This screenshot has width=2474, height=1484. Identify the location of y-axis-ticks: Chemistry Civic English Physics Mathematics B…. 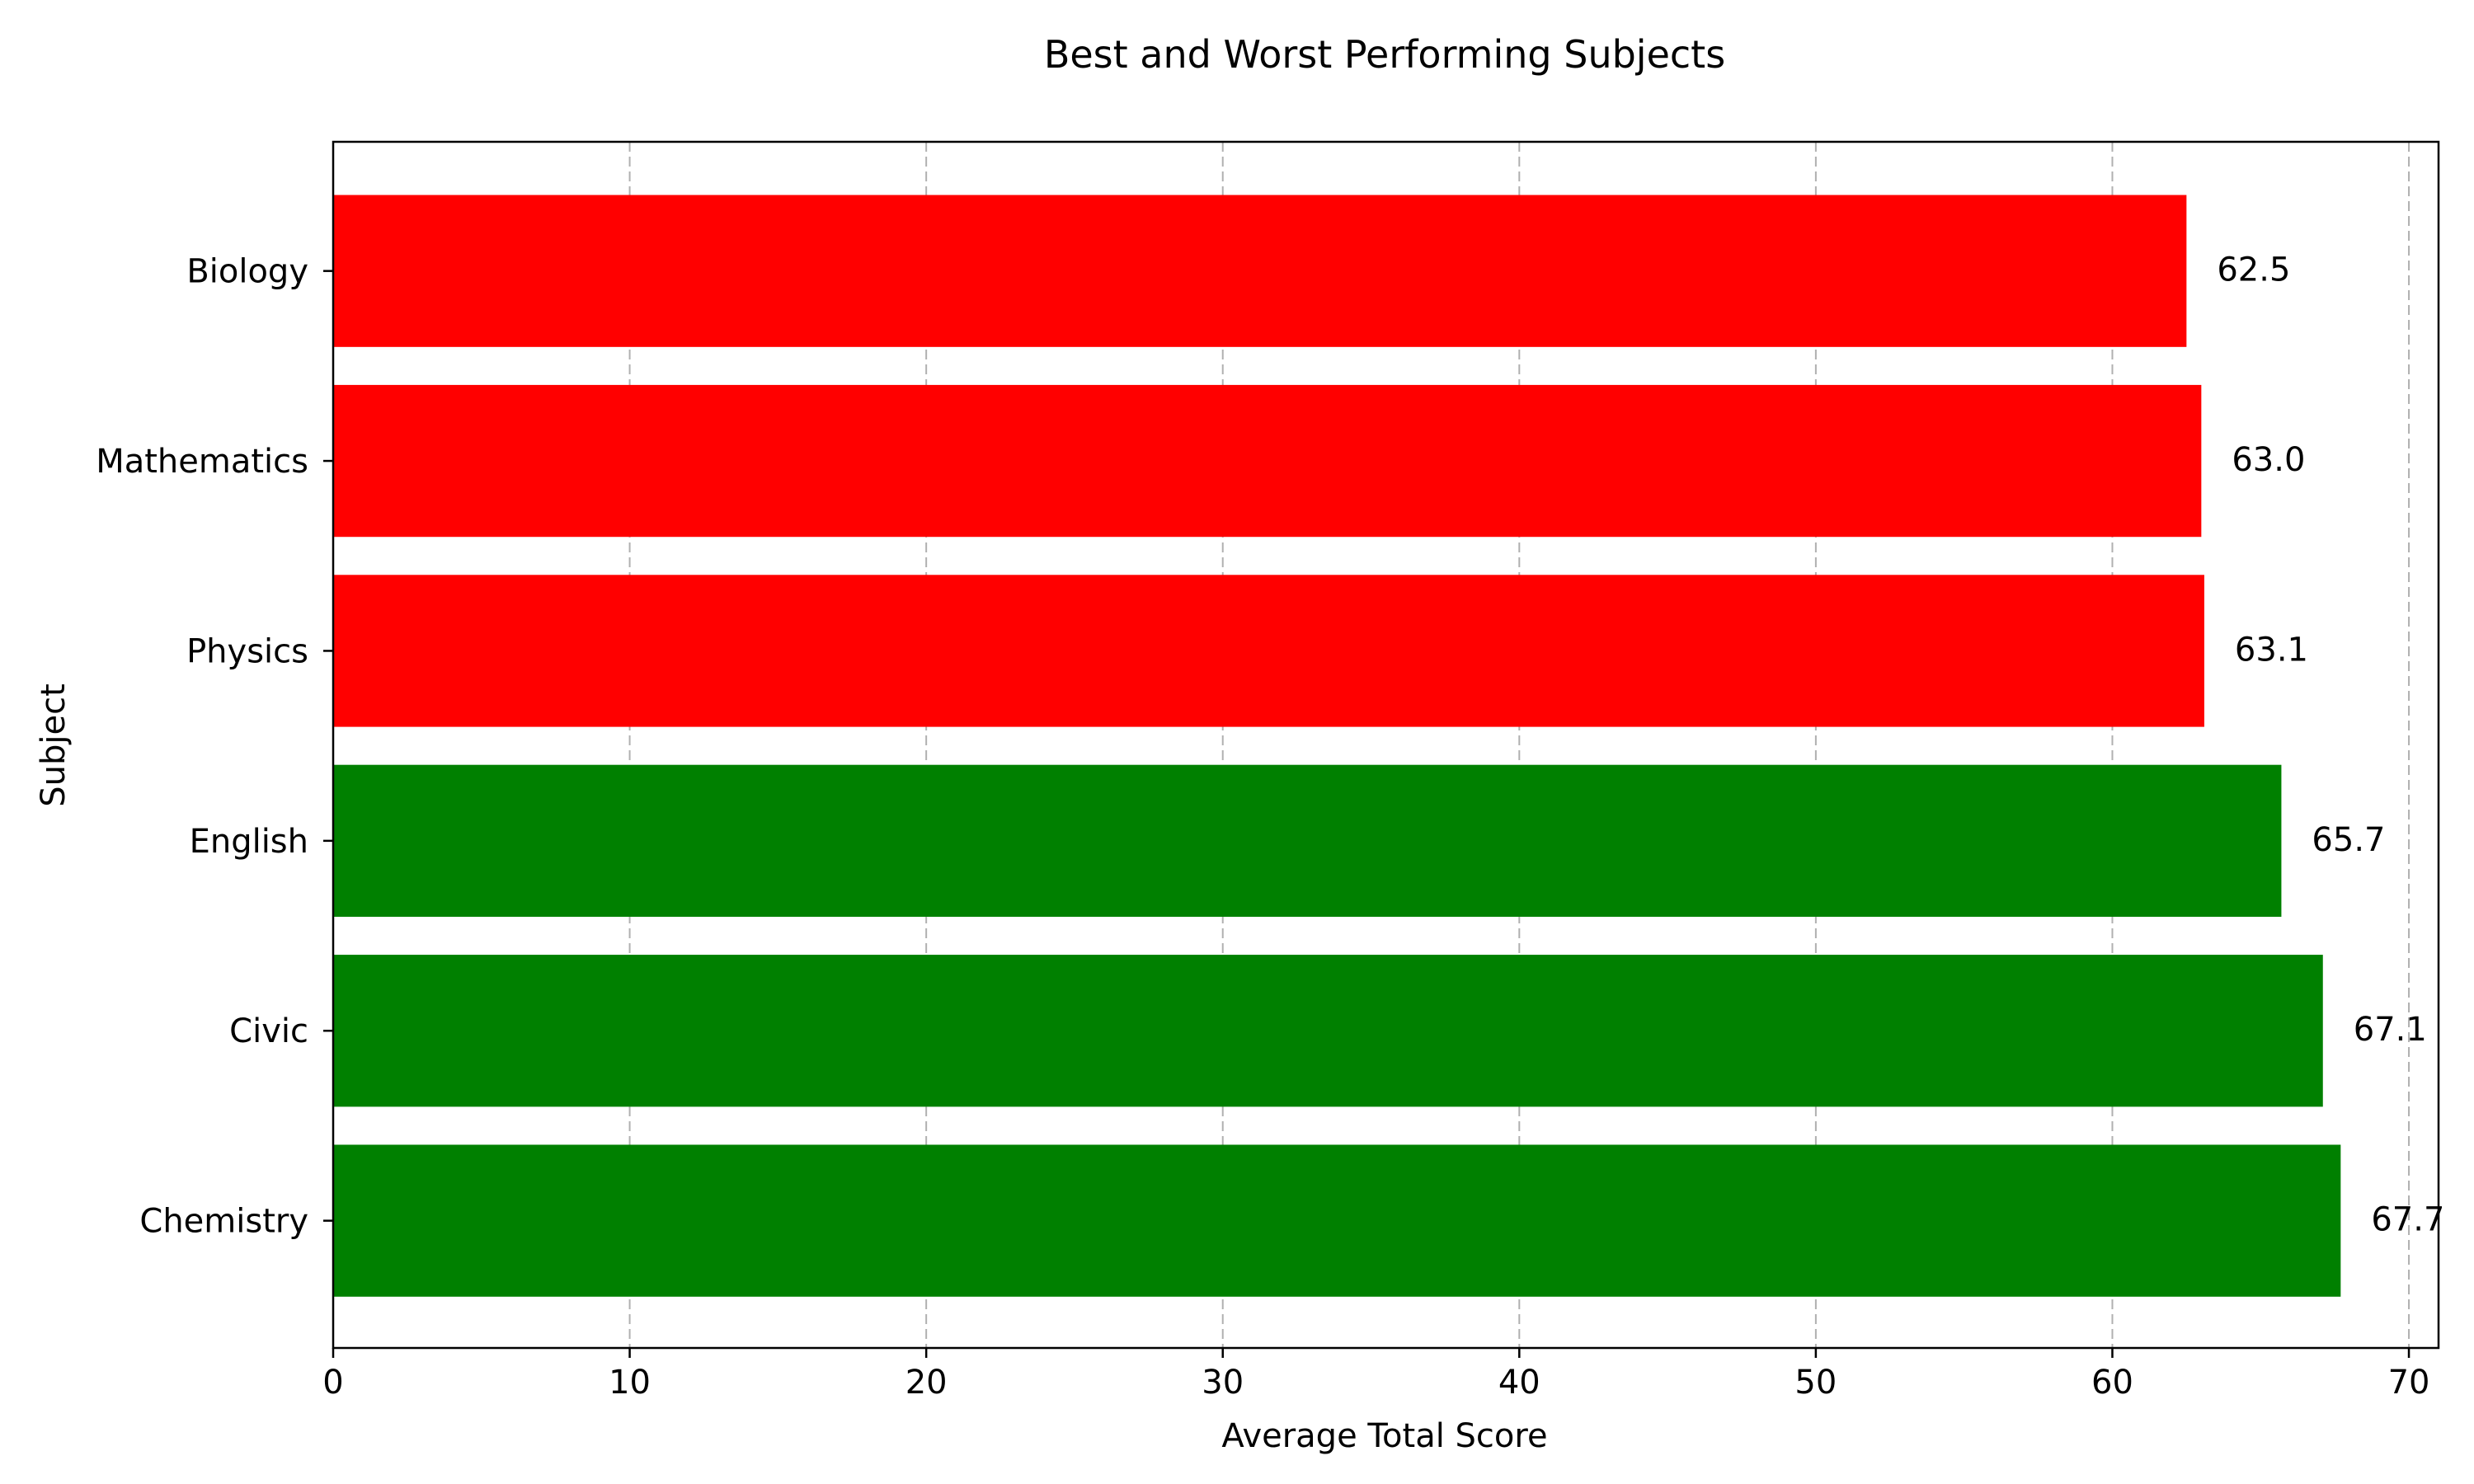
(214, 747).